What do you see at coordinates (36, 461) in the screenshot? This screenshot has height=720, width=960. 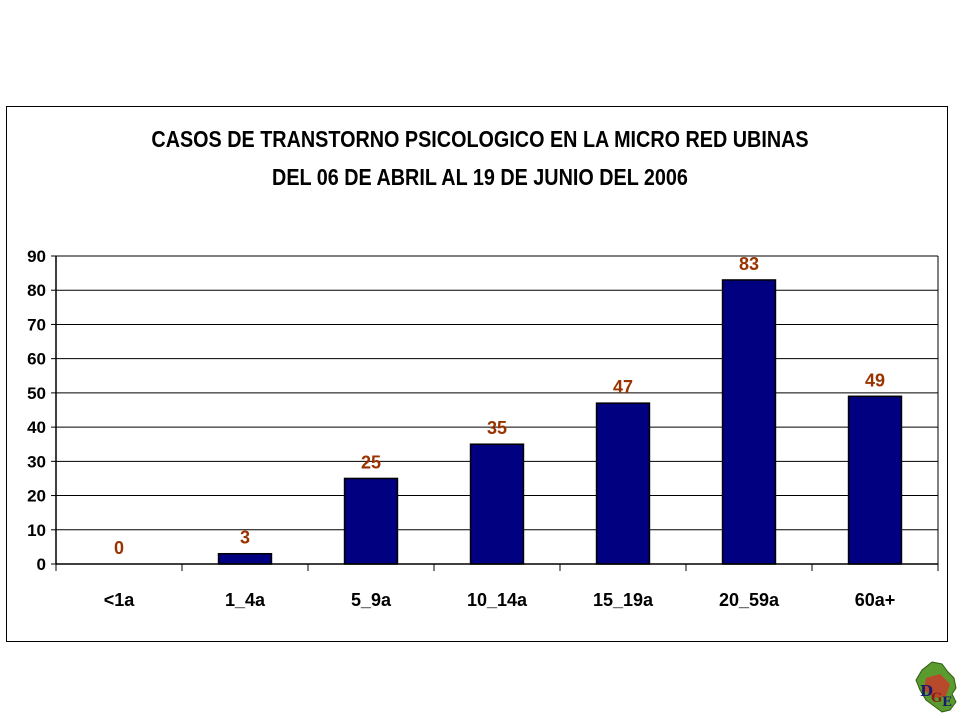 I see `y-tick-label: 30` at bounding box center [36, 461].